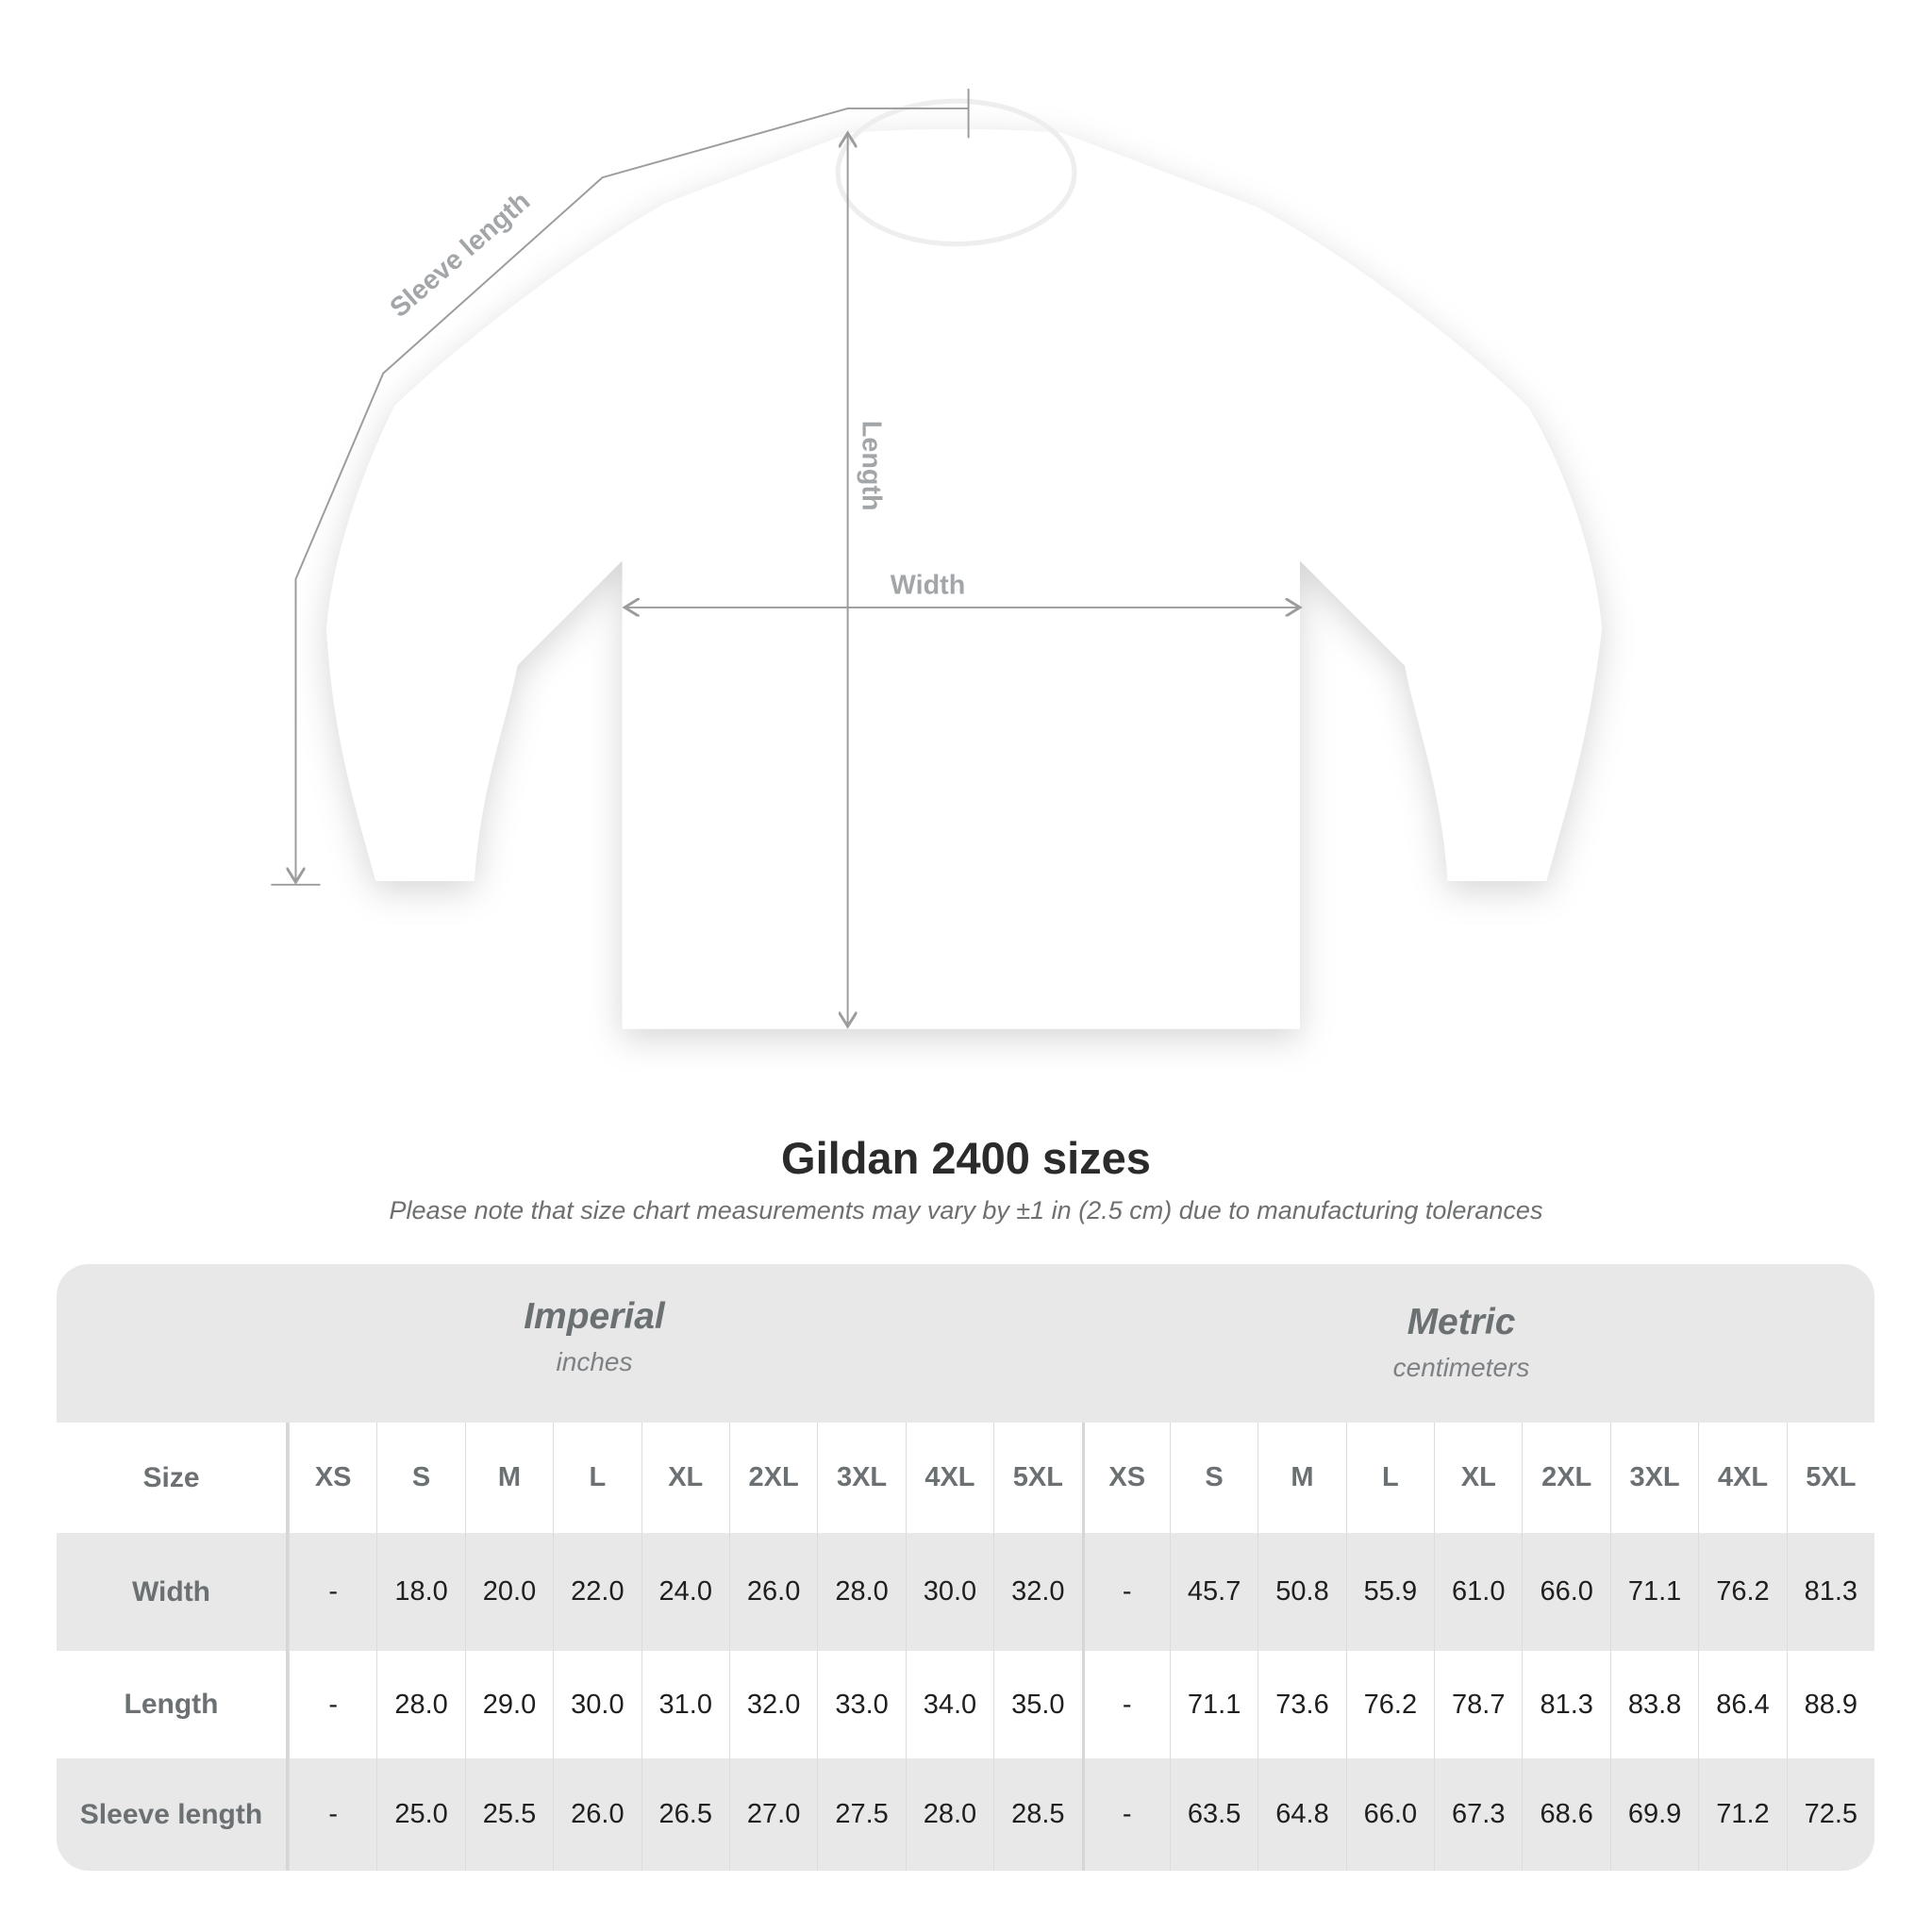 The image size is (1932, 1932). Describe the element at coordinates (1037, 1704) in the screenshot. I see `value-cell-imperial: 35.0` at that location.